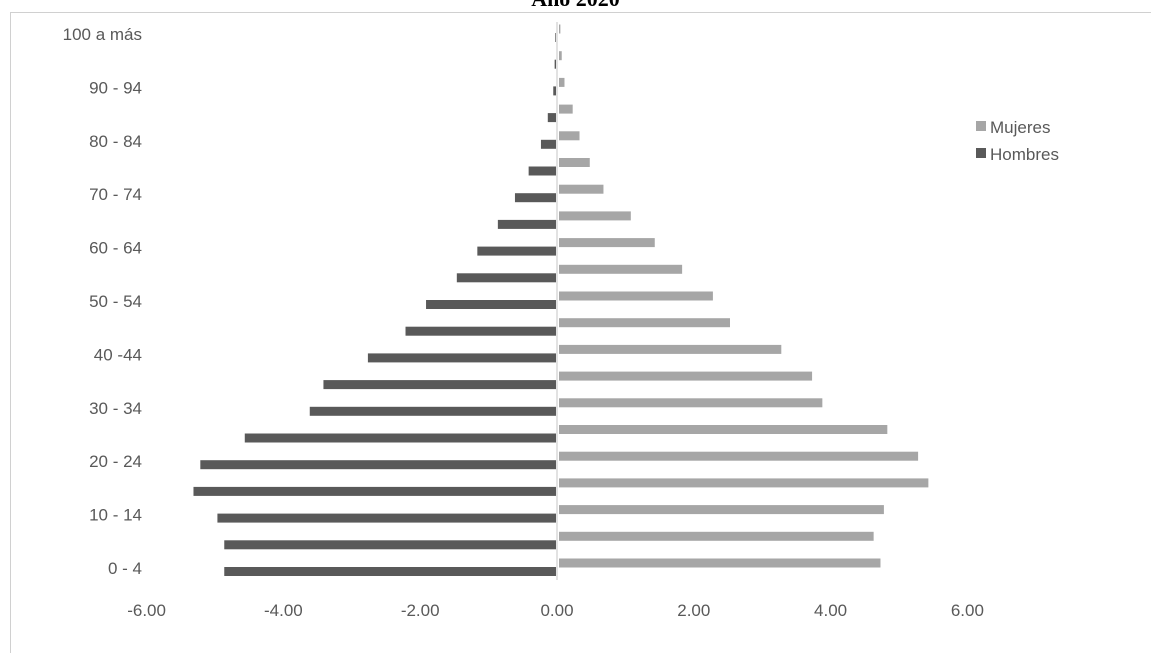  What do you see at coordinates (102, 34) in the screenshot?
I see `y-tick-label: 100 a más` at bounding box center [102, 34].